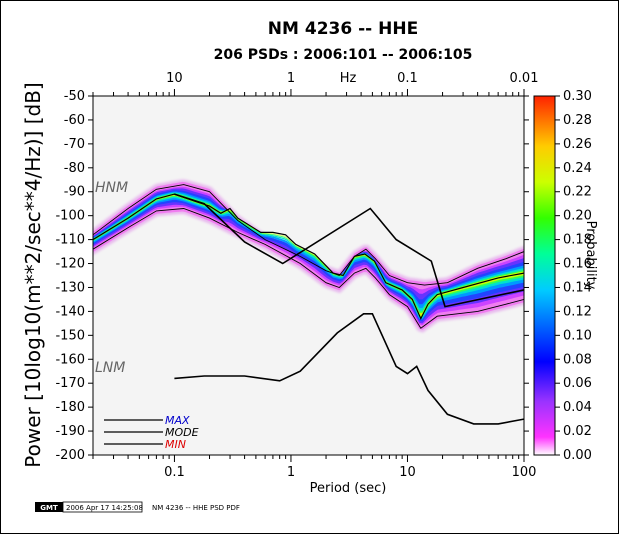 This screenshot has width=619, height=534. Describe the element at coordinates (590, 255) in the screenshot. I see `colorbar-label: Probability` at that location.